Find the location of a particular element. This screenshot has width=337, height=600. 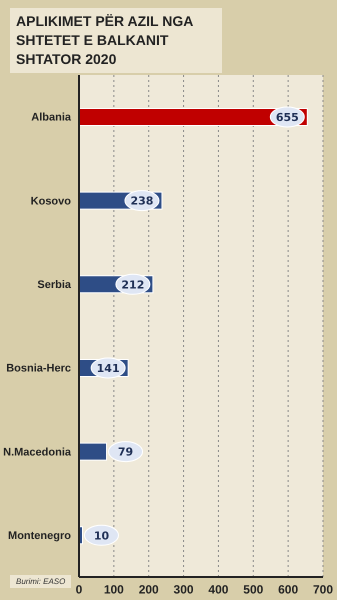

data-label: 238 is located at coordinates (142, 201).